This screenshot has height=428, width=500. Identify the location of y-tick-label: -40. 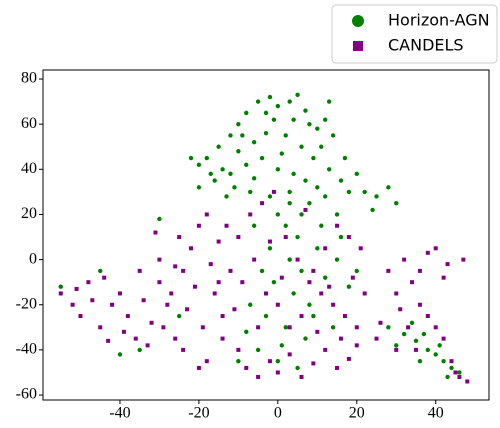
(26, 349).